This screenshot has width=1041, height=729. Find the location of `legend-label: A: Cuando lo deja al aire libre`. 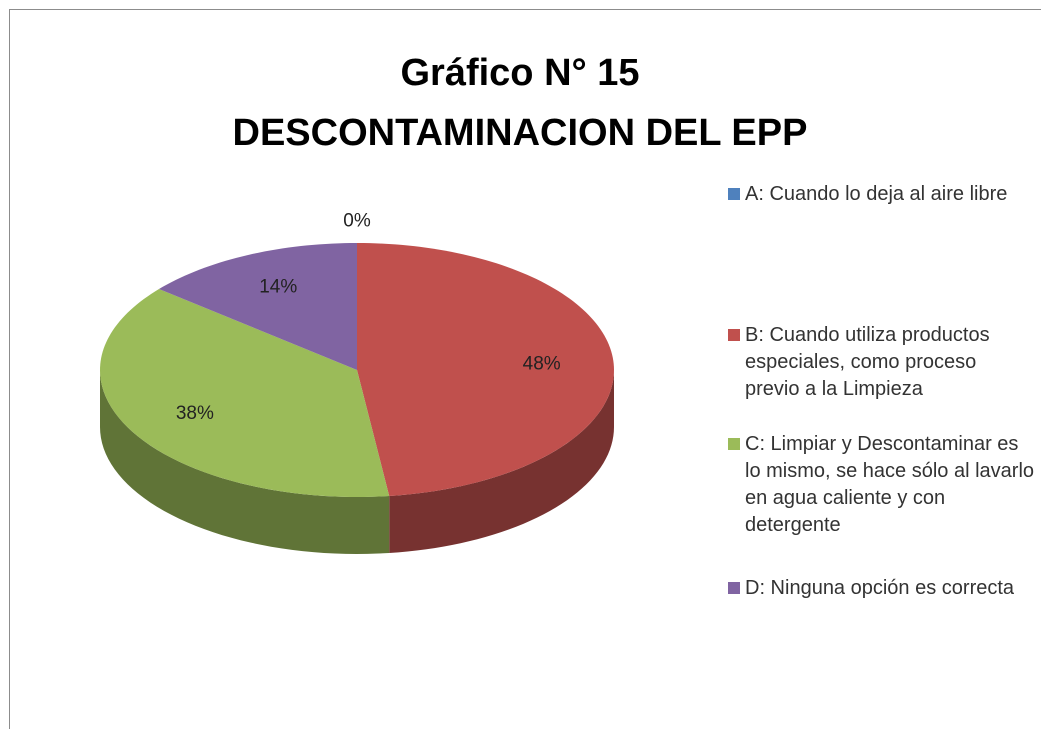

legend-label: A: Cuando lo deja al aire libre is located at coordinates (876, 194).